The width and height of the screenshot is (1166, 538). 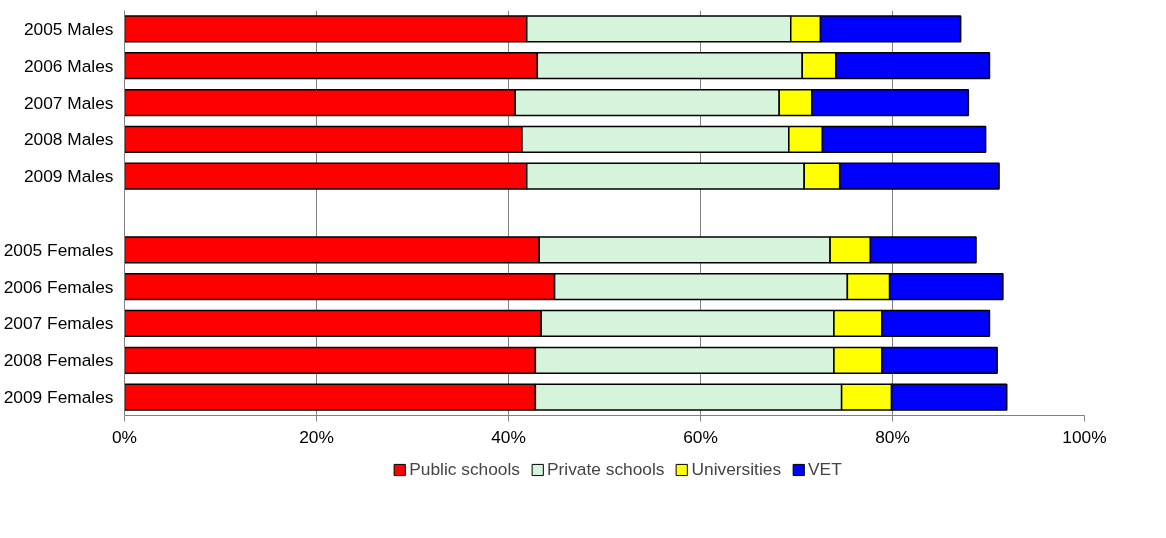 I want to click on y-tick-label: 2008 Males, so click(x=68, y=139).